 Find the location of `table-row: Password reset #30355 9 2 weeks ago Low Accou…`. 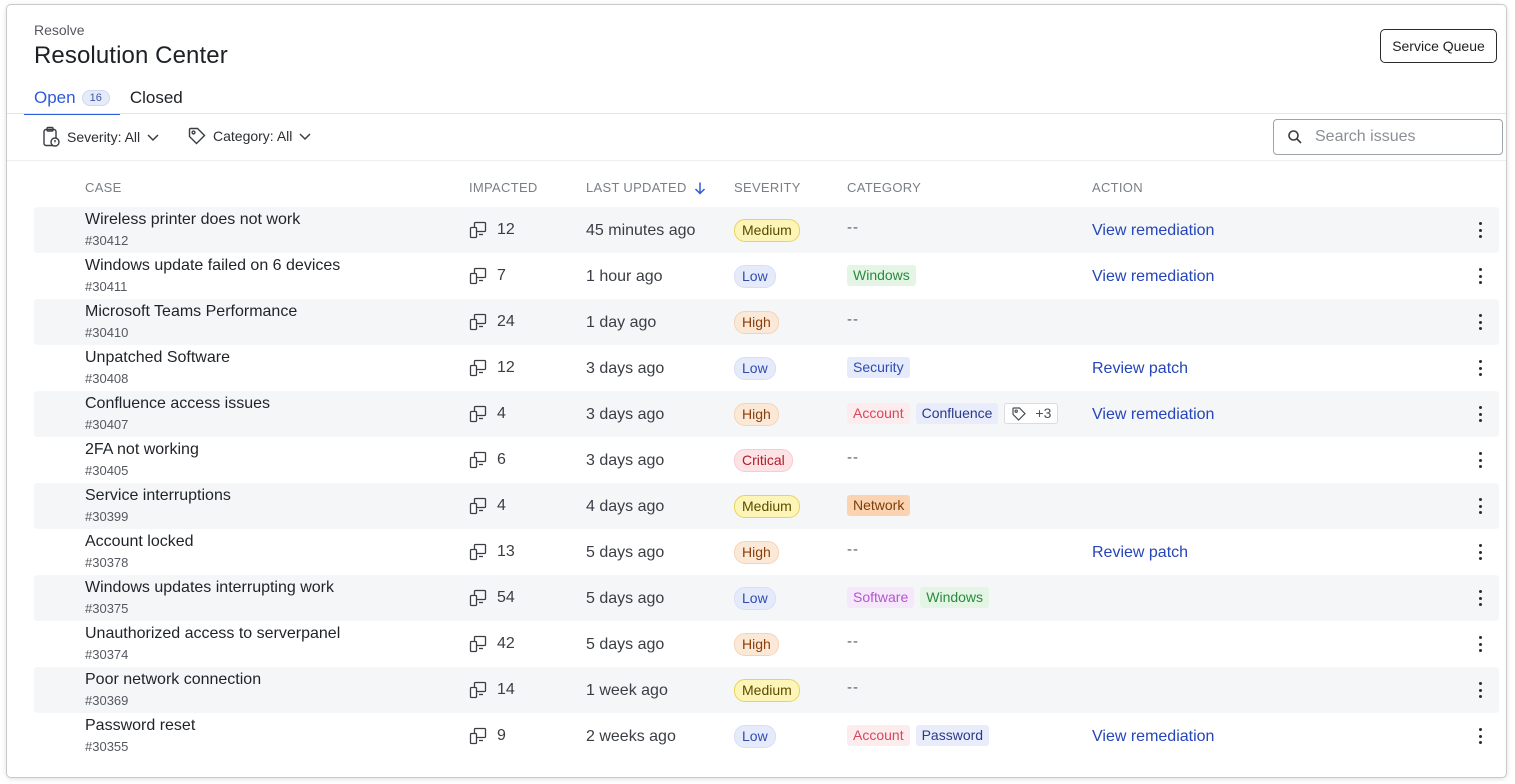

table-row: Password reset #30355 9 2 weeks ago Low Accou… is located at coordinates (766, 736).